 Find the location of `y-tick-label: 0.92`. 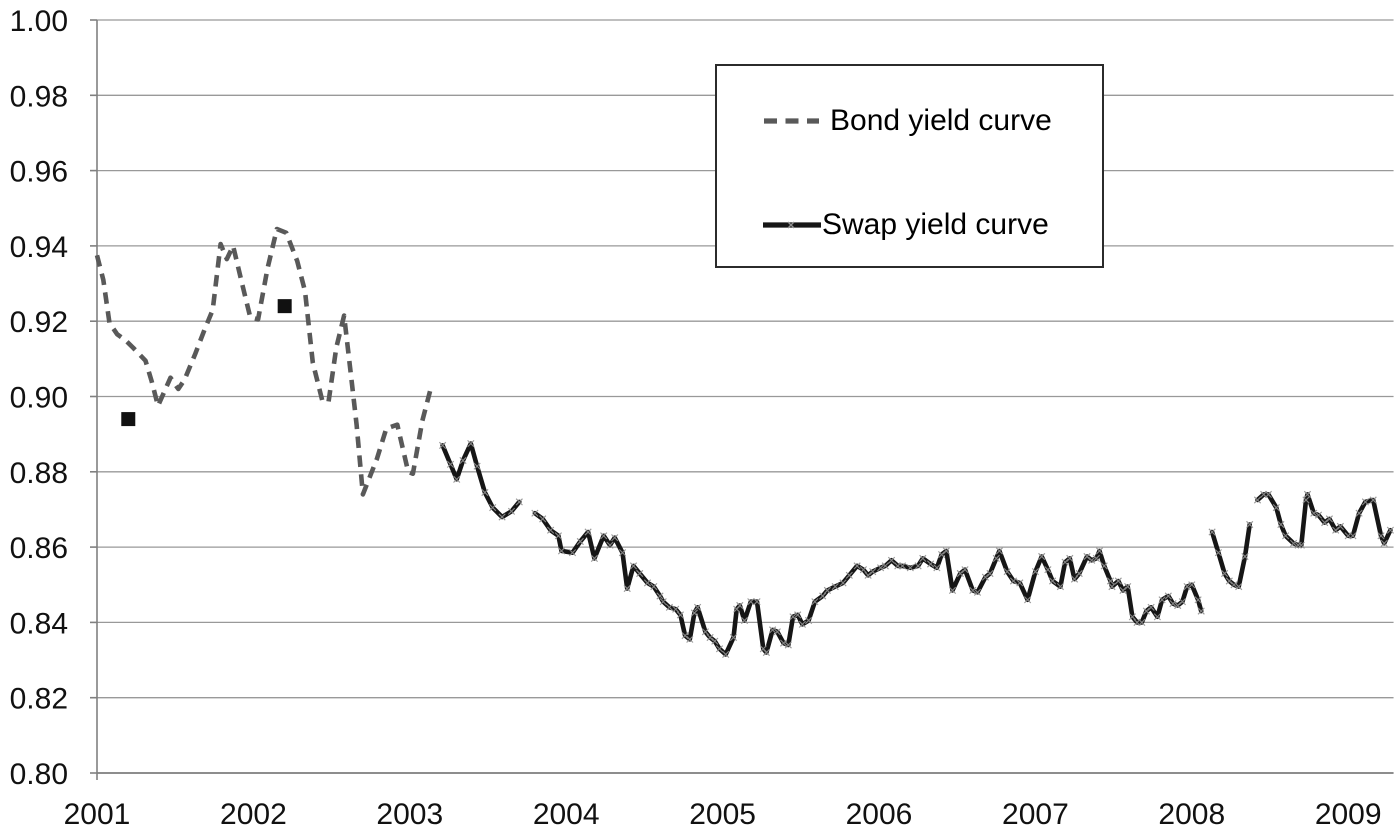

y-tick-label: 0.92 is located at coordinates (39, 322).